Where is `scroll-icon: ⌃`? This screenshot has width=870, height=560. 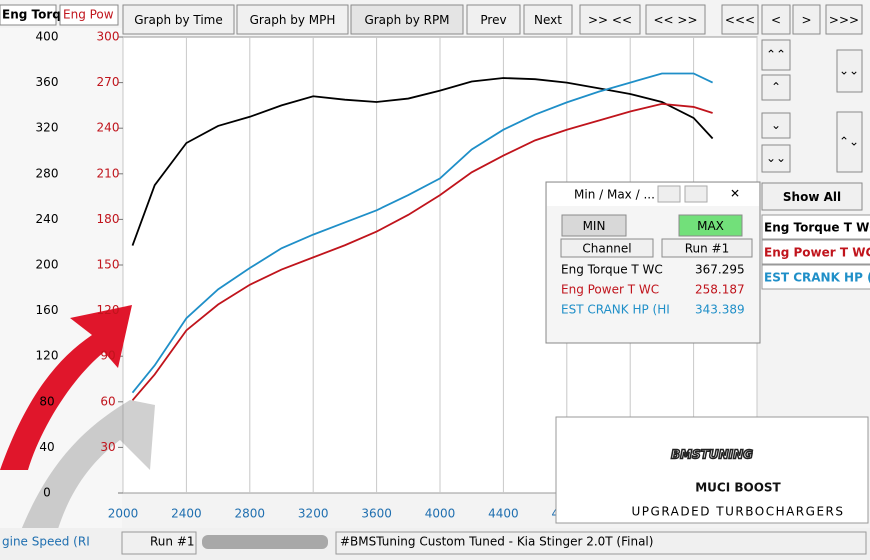 scroll-icon: ⌃ is located at coordinates (776, 87).